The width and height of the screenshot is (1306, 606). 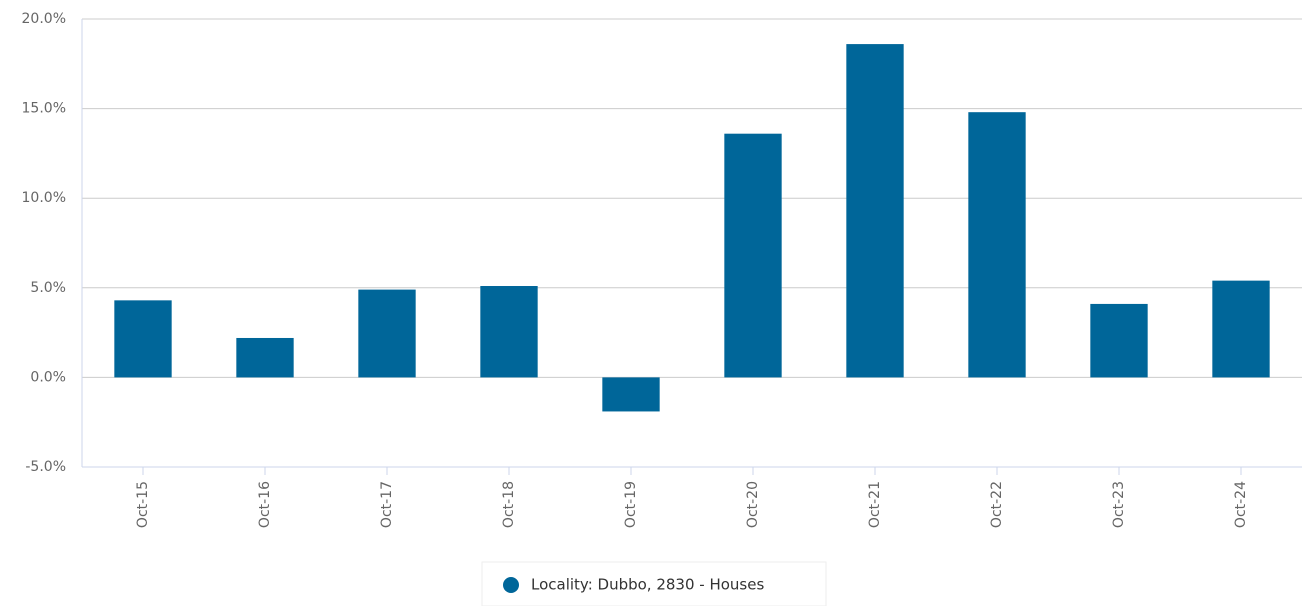 What do you see at coordinates (511, 585) in the screenshot?
I see `legend-swatch` at bounding box center [511, 585].